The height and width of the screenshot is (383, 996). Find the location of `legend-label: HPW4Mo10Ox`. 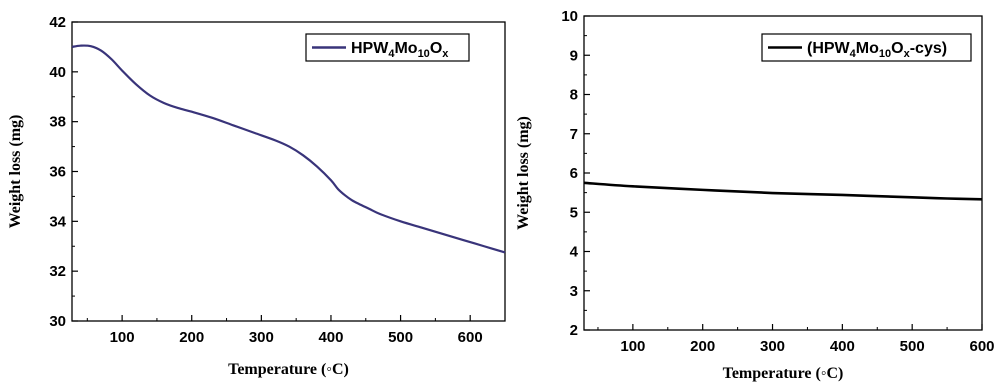

legend-label: HPW4Mo10Ox is located at coordinates (400, 50).